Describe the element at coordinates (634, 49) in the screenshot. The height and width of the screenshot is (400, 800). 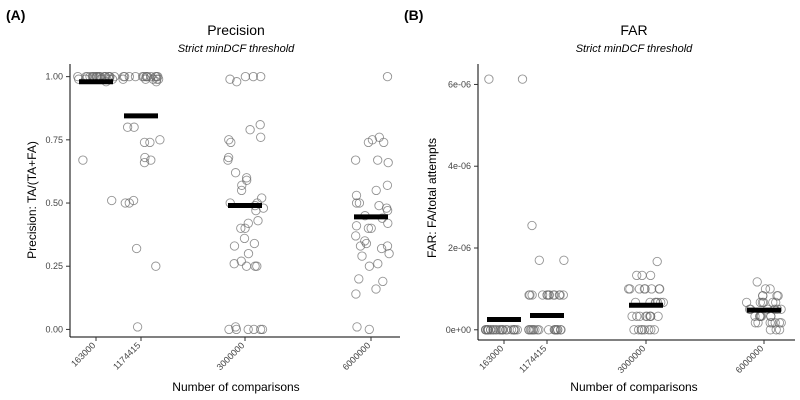
I see `chart-subtitle-b: Strict minDCF threshold` at that location.